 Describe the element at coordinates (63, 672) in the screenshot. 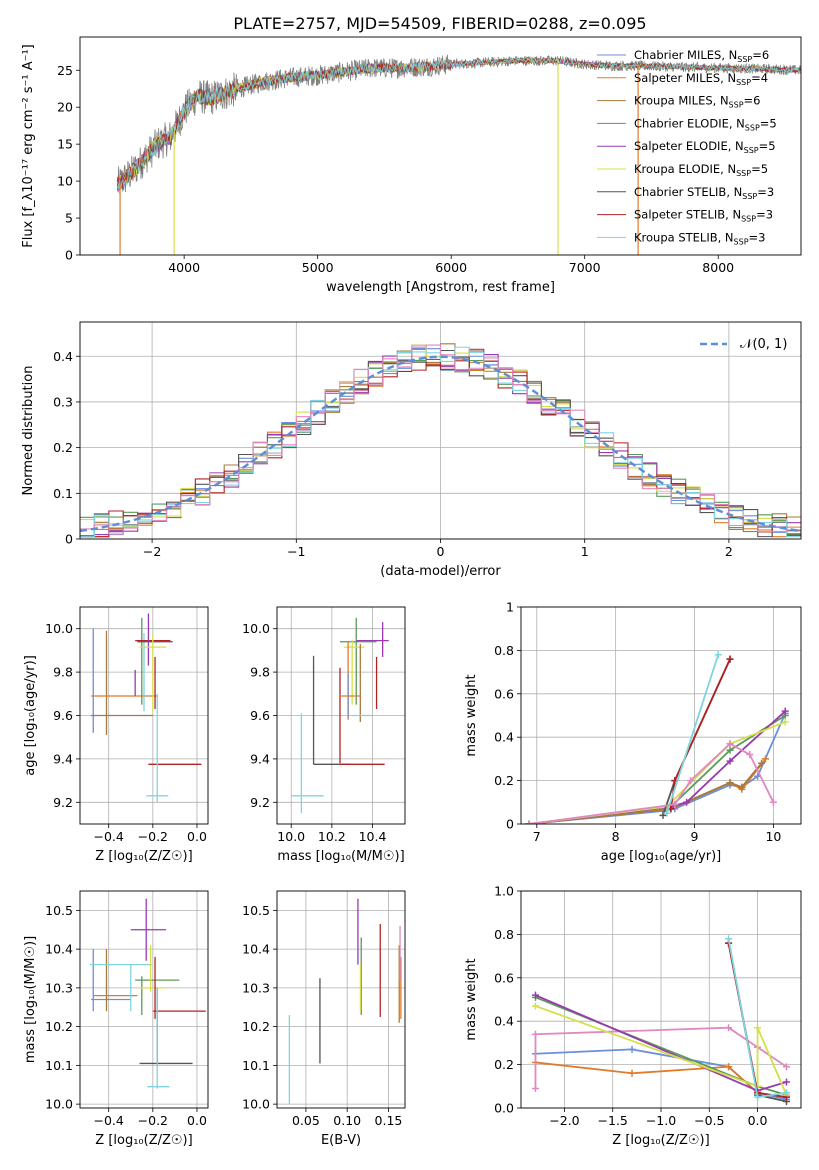

I see `y-tick-label: 9.8` at that location.